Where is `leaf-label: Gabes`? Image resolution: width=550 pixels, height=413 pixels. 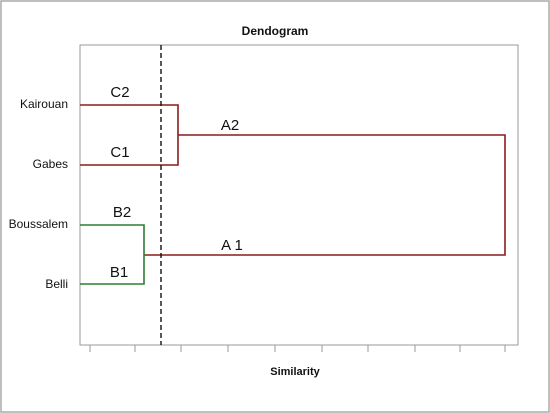 leaf-label: Gabes is located at coordinates (50, 164).